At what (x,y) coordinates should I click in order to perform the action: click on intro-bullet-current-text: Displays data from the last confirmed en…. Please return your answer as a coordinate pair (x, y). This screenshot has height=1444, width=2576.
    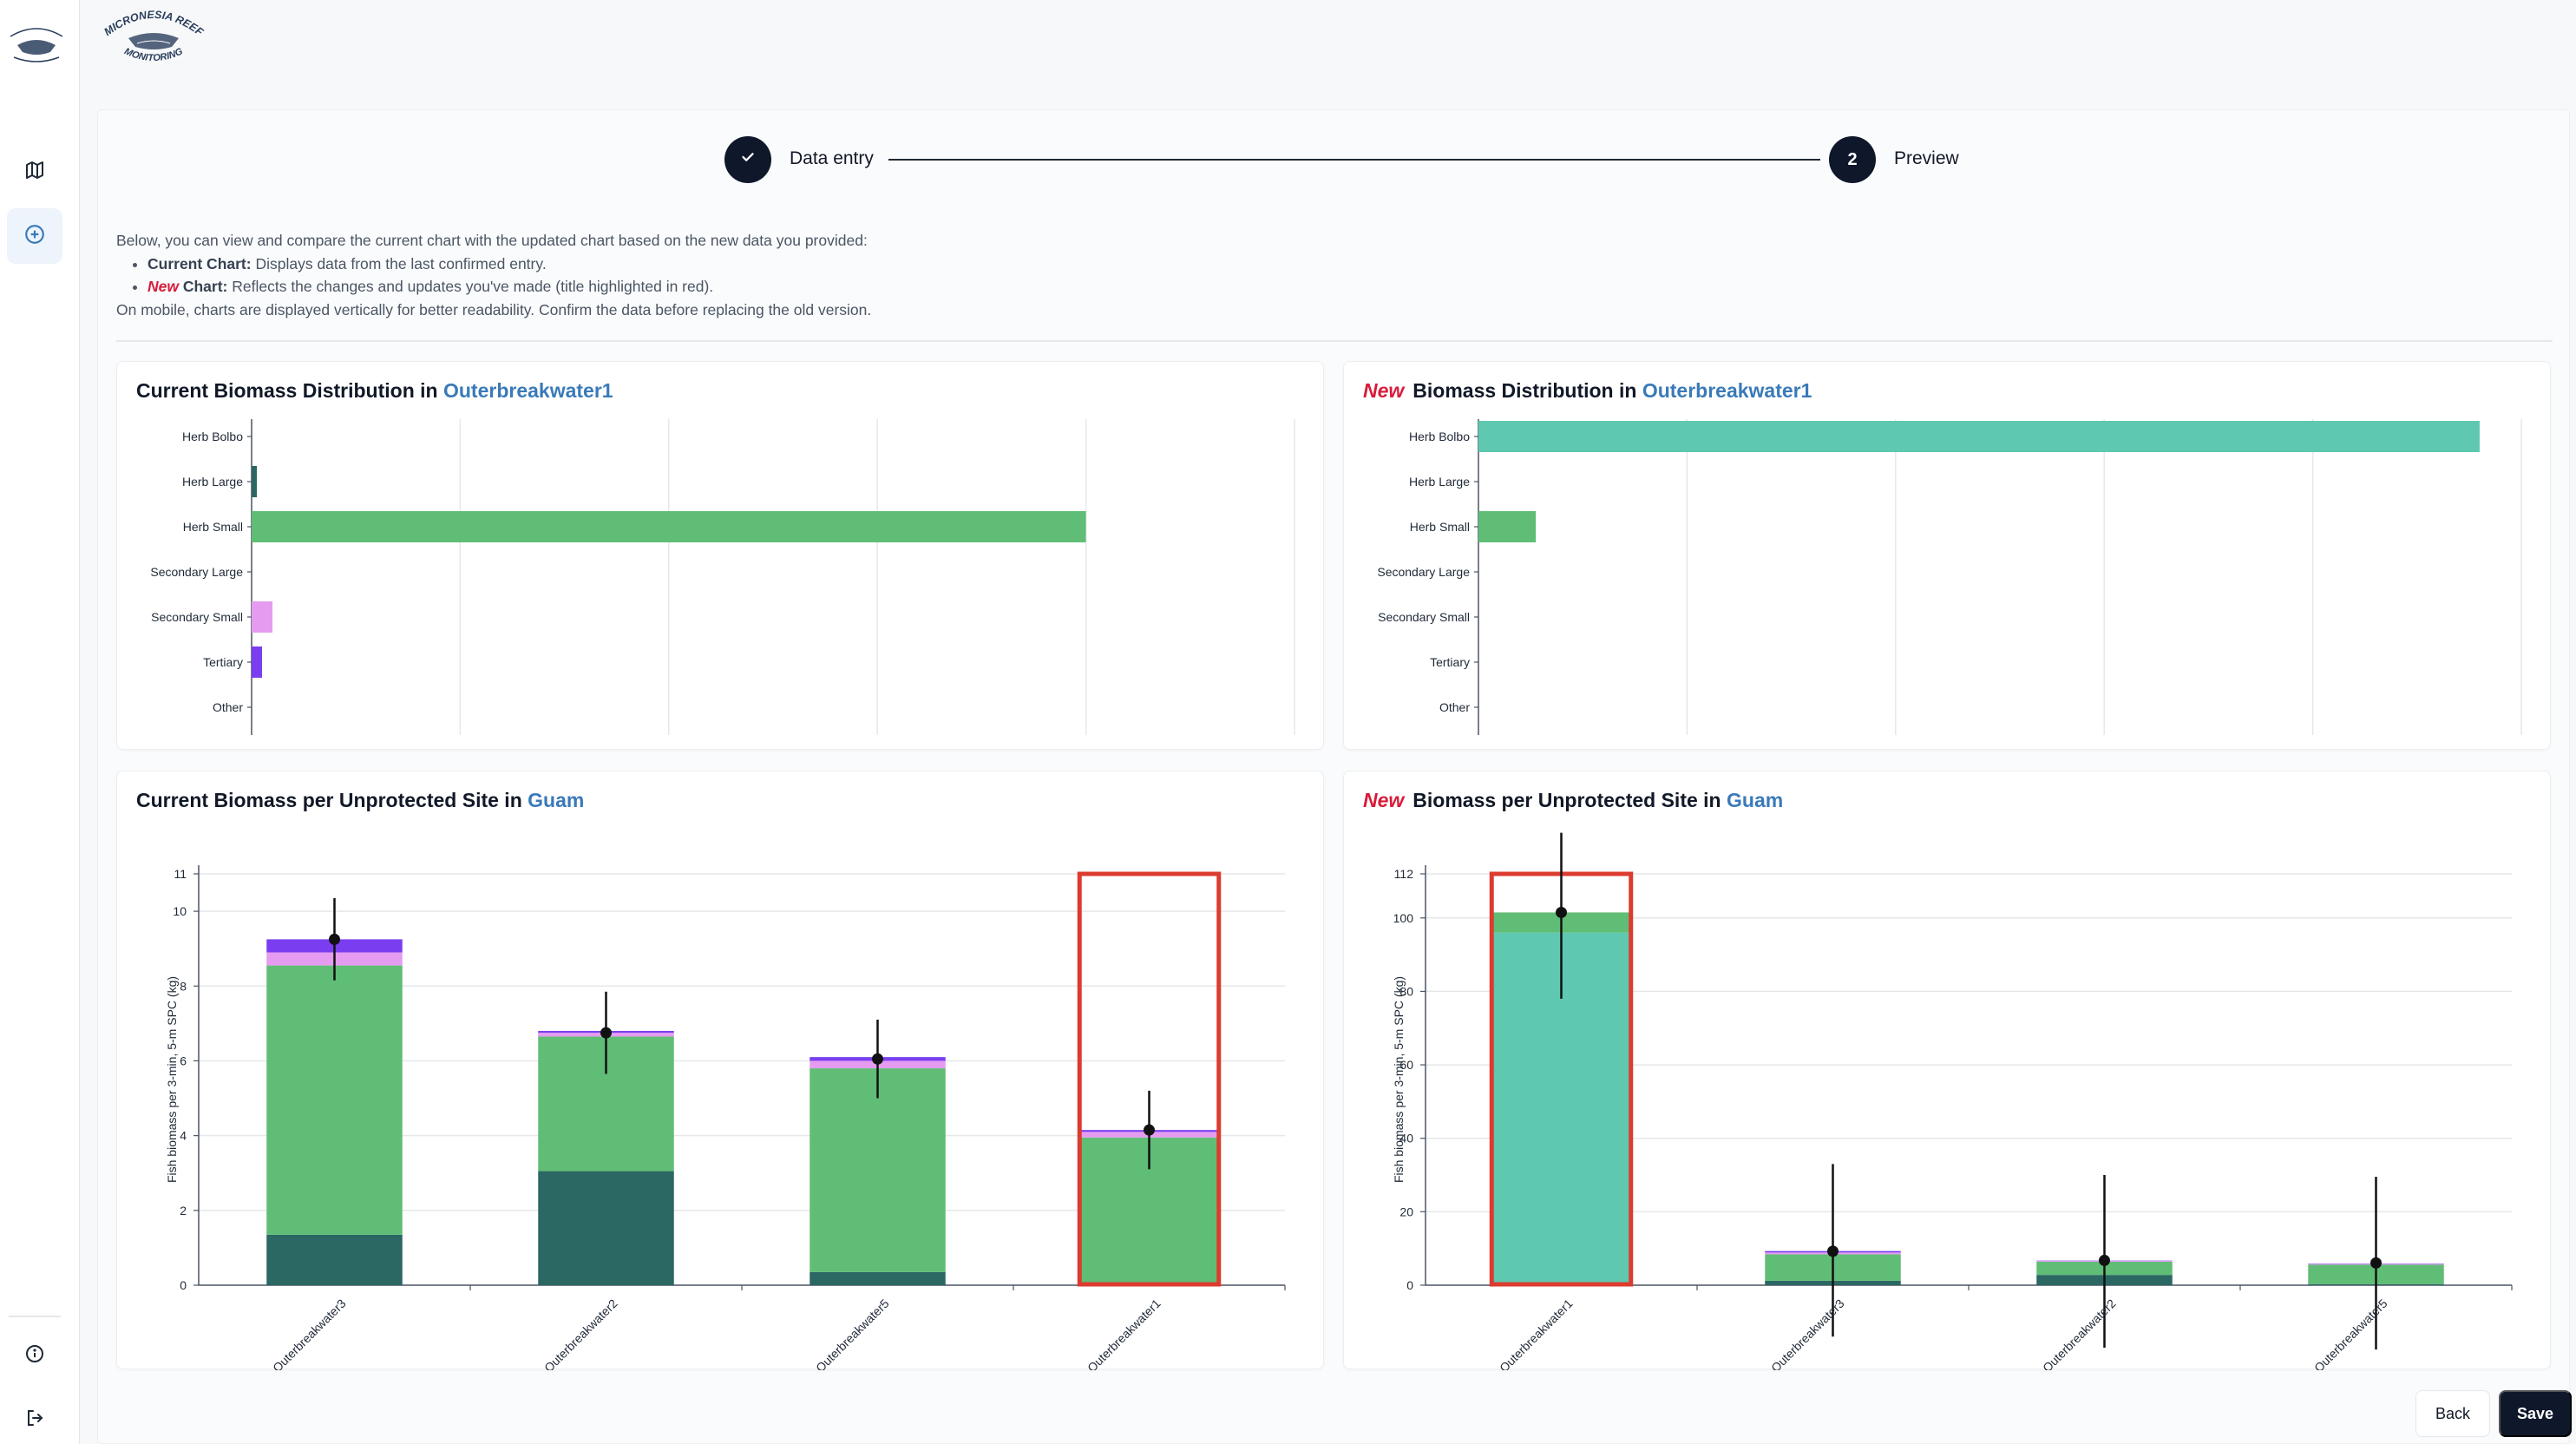
    Looking at the image, I should click on (399, 263).